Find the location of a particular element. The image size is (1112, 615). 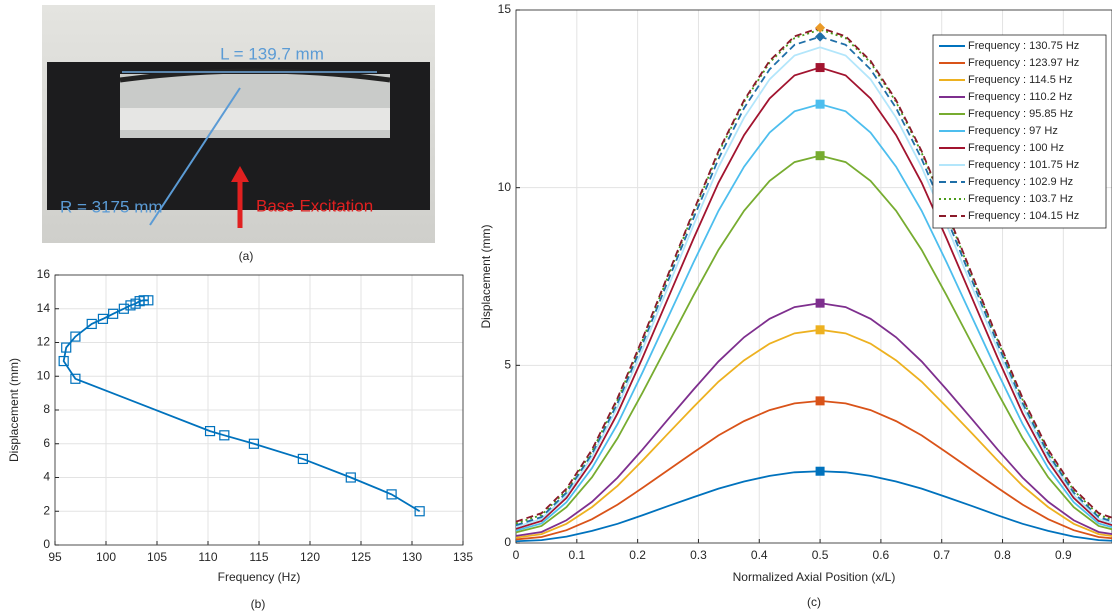

panel-label: (b) is located at coordinates (258, 604).